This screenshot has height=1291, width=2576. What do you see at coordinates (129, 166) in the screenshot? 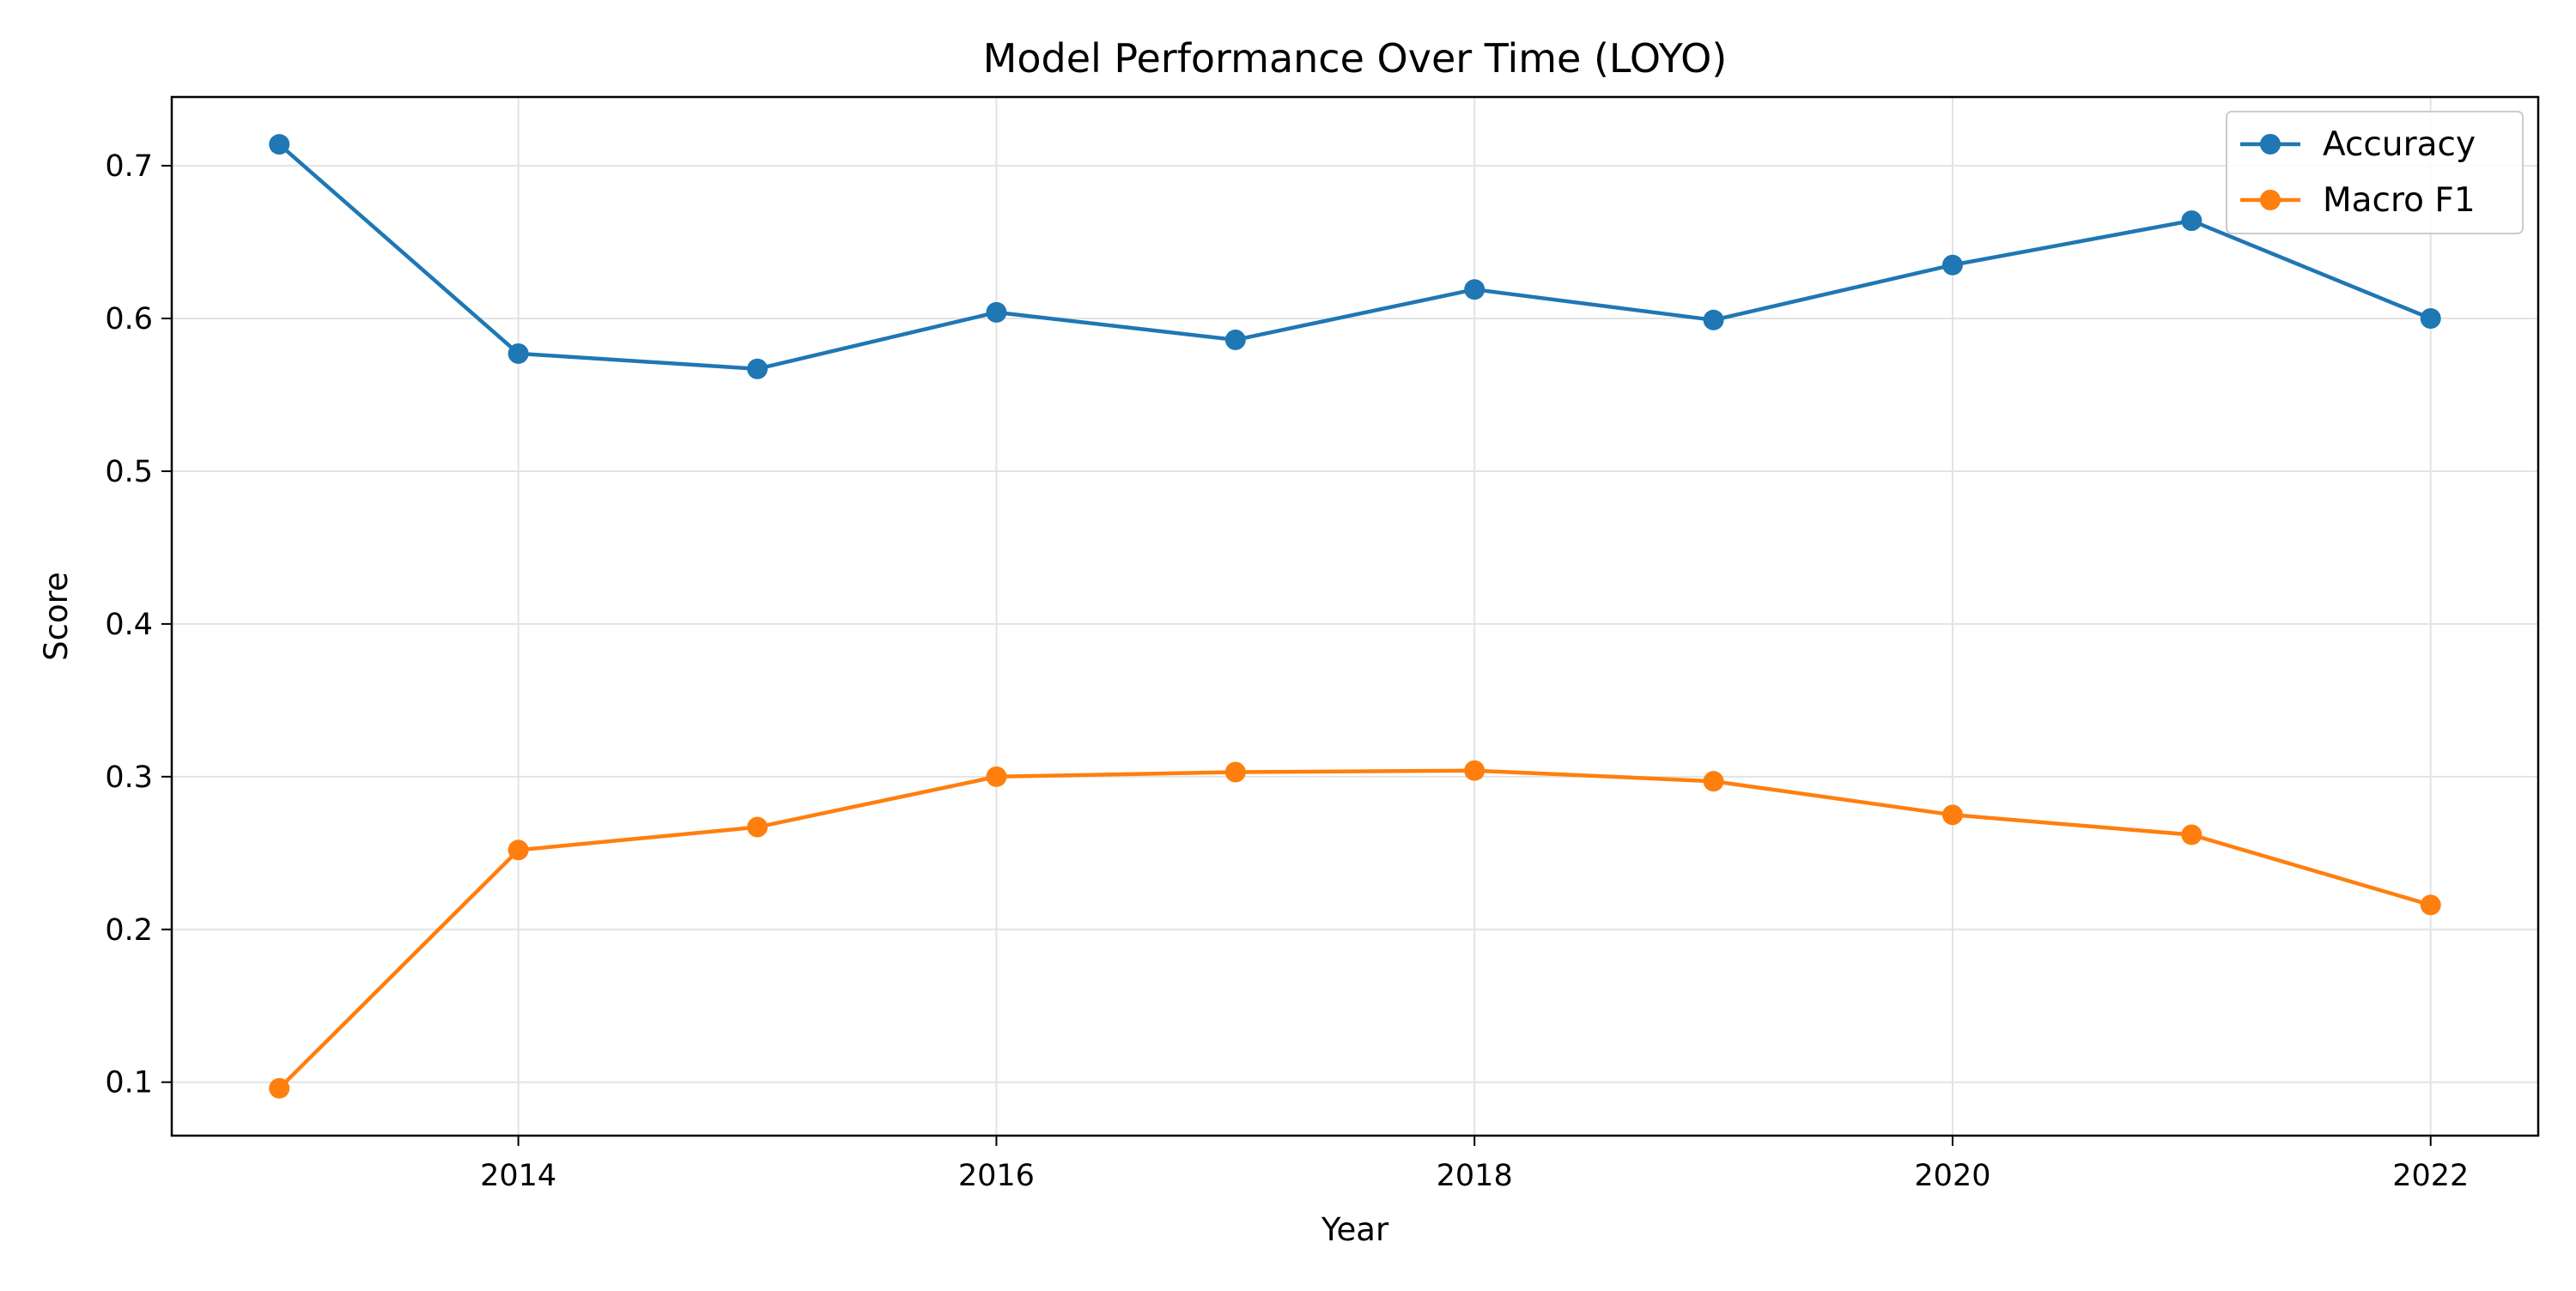
I see `y-tick-label: 0.7` at bounding box center [129, 166].